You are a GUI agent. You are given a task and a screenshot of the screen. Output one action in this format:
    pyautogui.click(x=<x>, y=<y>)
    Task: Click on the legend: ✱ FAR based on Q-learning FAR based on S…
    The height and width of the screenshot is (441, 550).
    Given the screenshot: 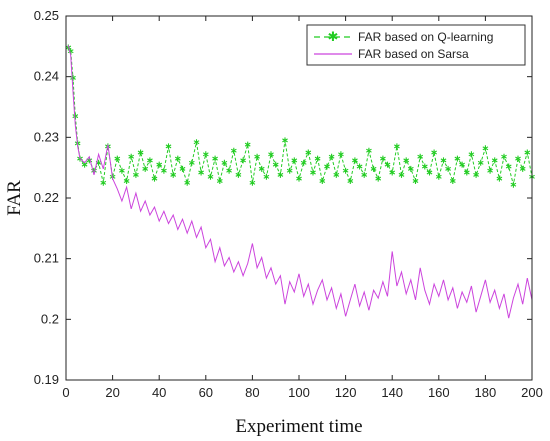 What is the action you would take?
    pyautogui.click(x=416, y=45)
    